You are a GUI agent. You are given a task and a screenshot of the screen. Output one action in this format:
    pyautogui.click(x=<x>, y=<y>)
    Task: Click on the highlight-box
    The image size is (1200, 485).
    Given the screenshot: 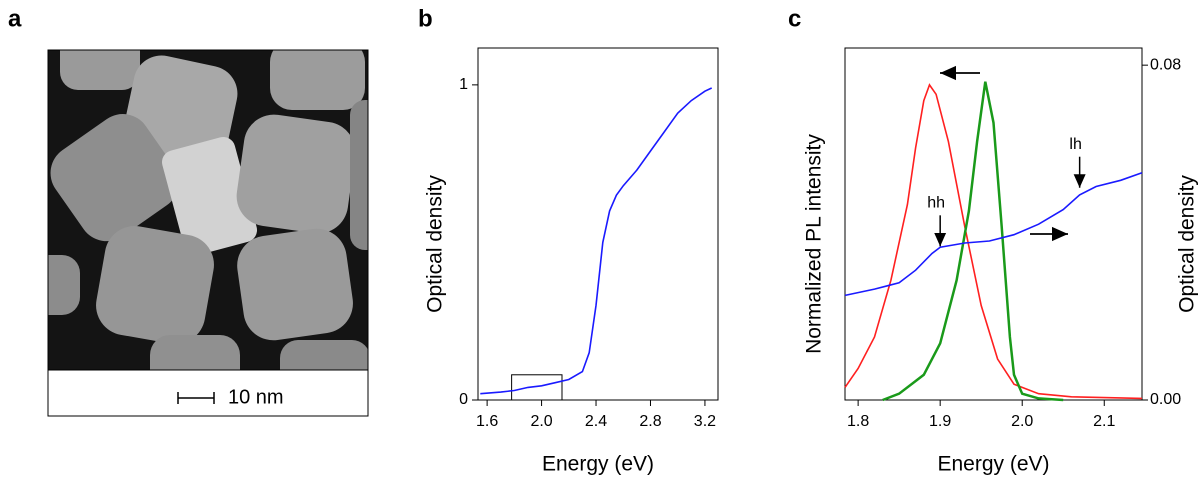 What is the action you would take?
    pyautogui.click(x=537, y=387)
    